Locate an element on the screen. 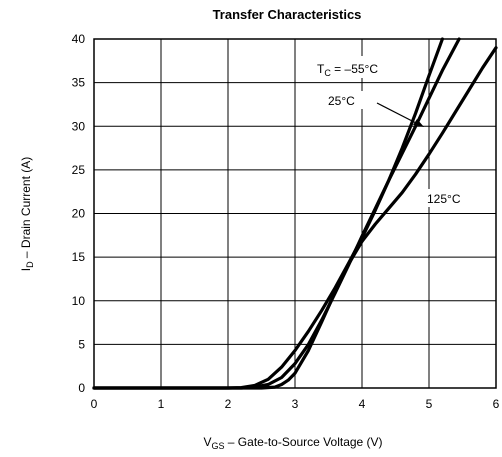 The height and width of the screenshot is (457, 502). x-tick-label: 1 is located at coordinates (161, 404).